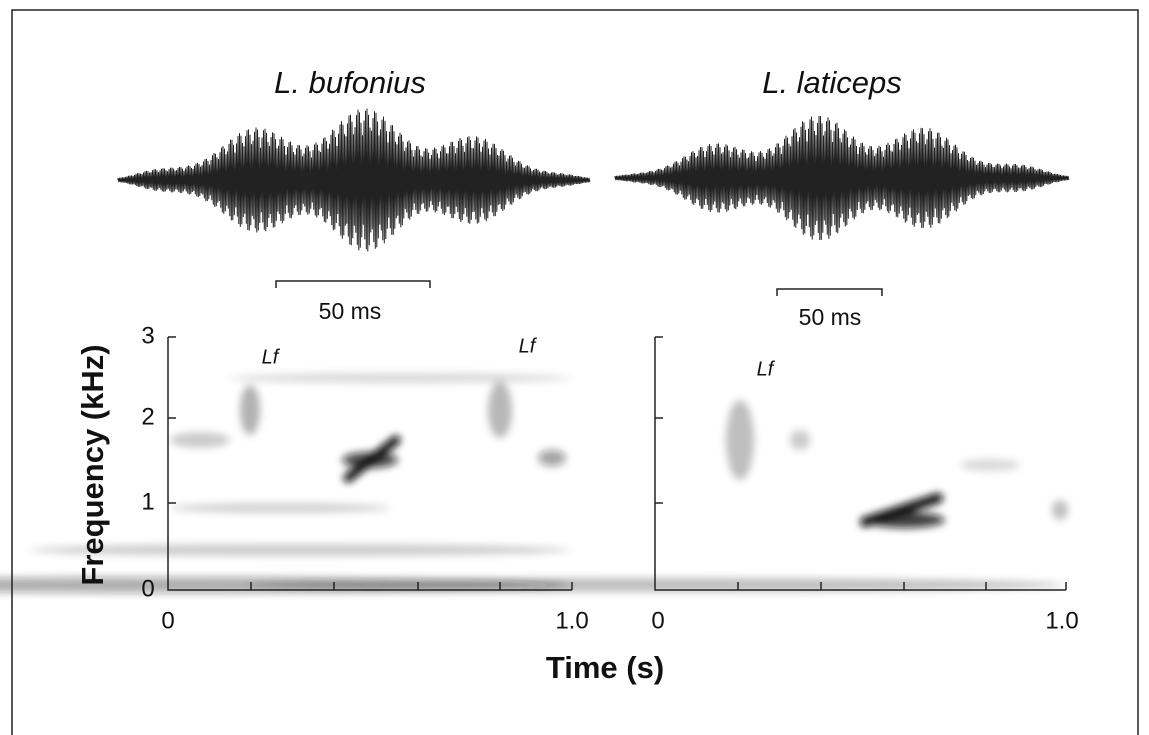 The width and height of the screenshot is (1149, 735). I want to click on y-tick-label: 0, so click(147, 588).